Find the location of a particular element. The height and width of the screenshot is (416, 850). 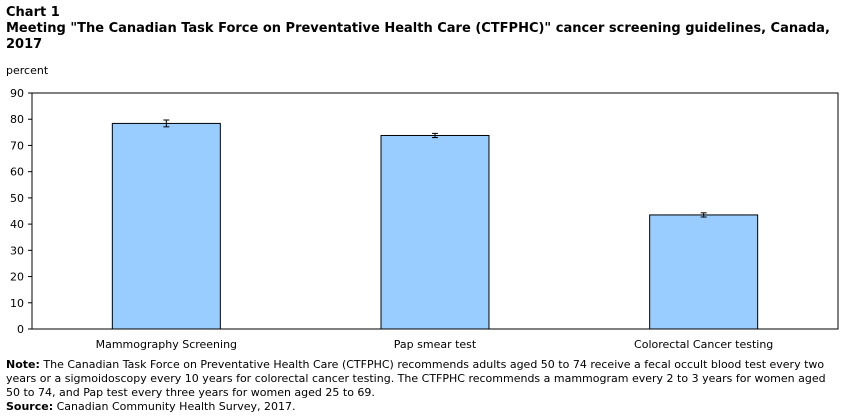

chart-number: Chart 1 is located at coordinates (33, 12).